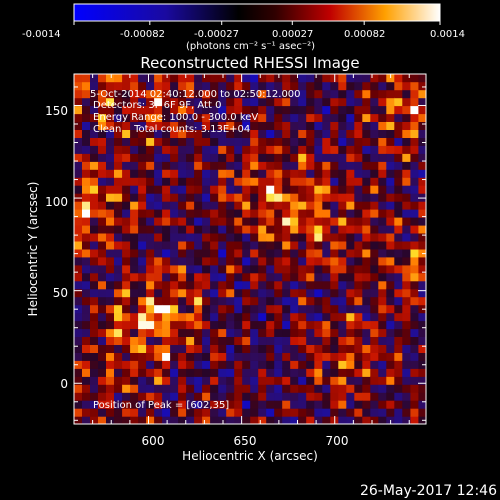 The image size is (500, 500). I want to click on y-tick-label-100: 100, so click(56, 202).